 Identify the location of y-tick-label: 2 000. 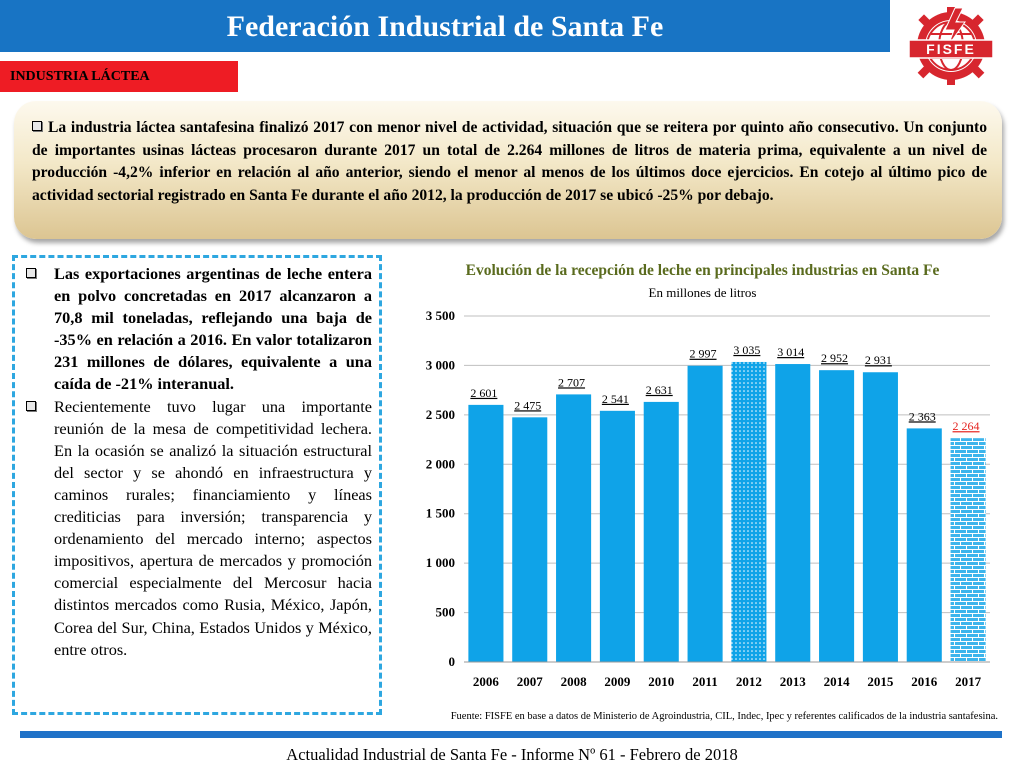
(440, 463).